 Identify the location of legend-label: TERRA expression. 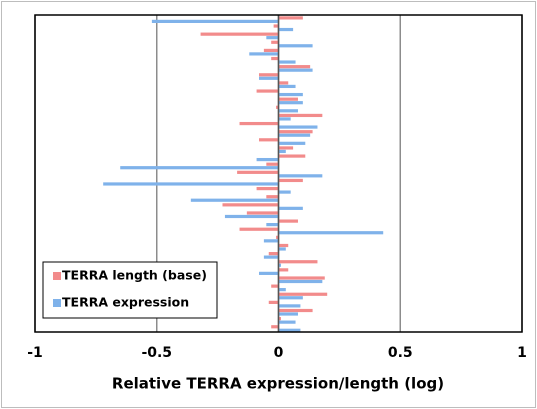
(125, 302).